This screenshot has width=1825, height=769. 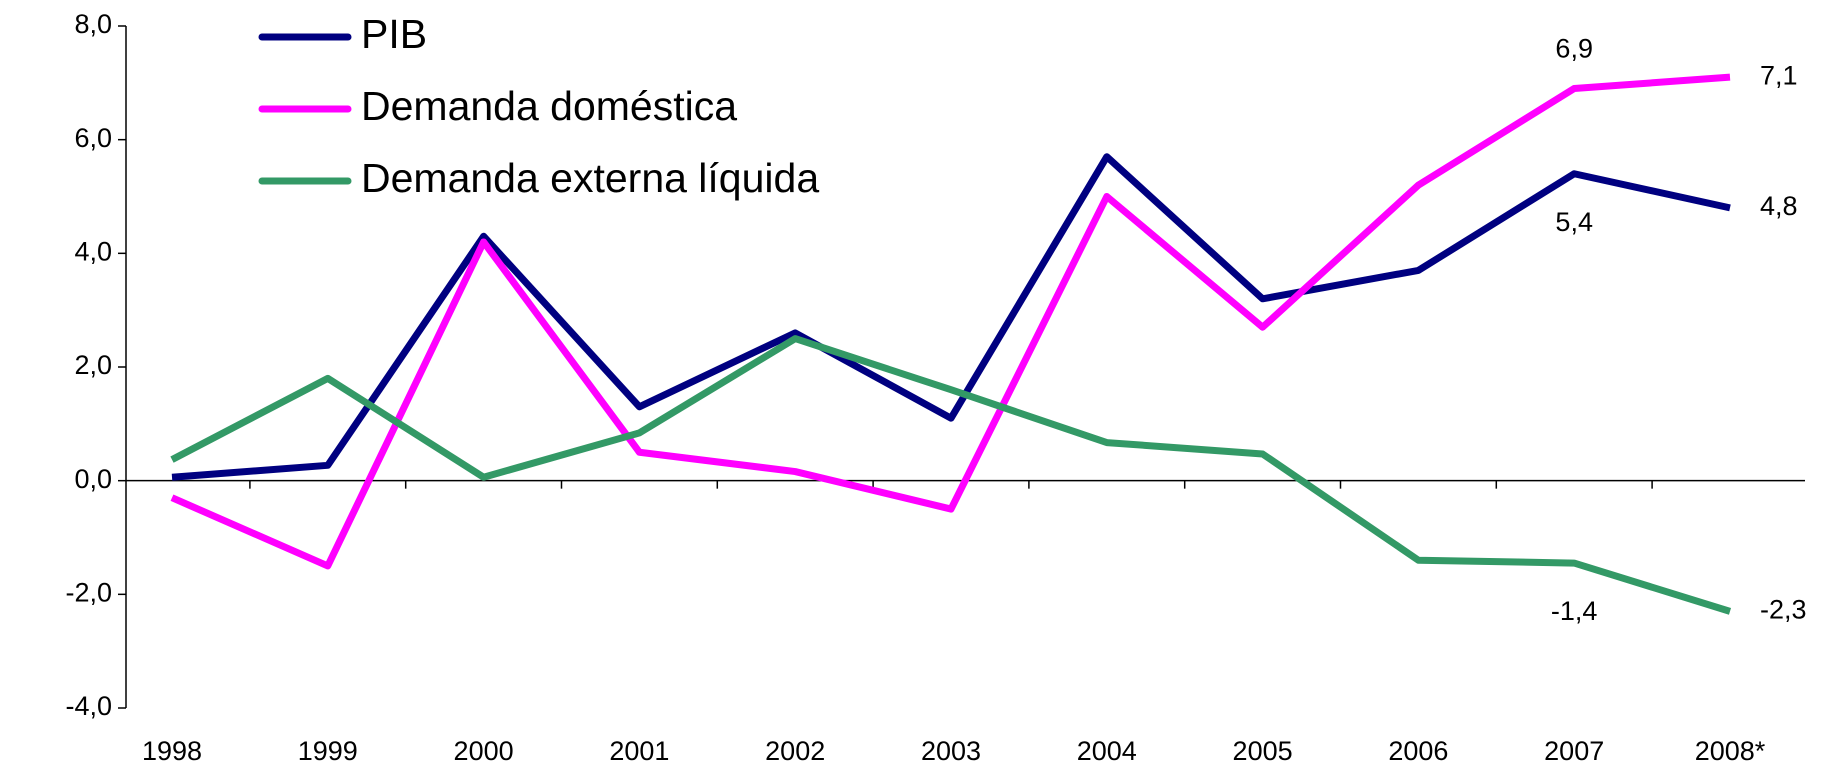 What do you see at coordinates (795, 751) in the screenshot?
I see `x-tick-label: 2002` at bounding box center [795, 751].